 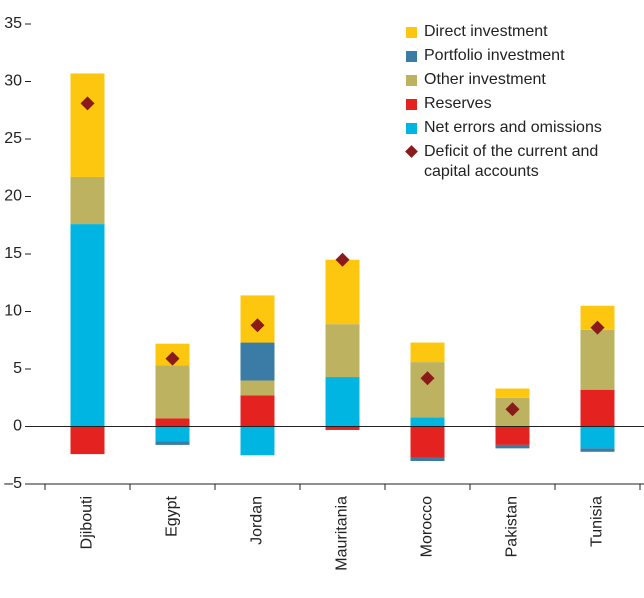 What do you see at coordinates (13, 311) in the screenshot?
I see `y-tick-label: 10` at bounding box center [13, 311].